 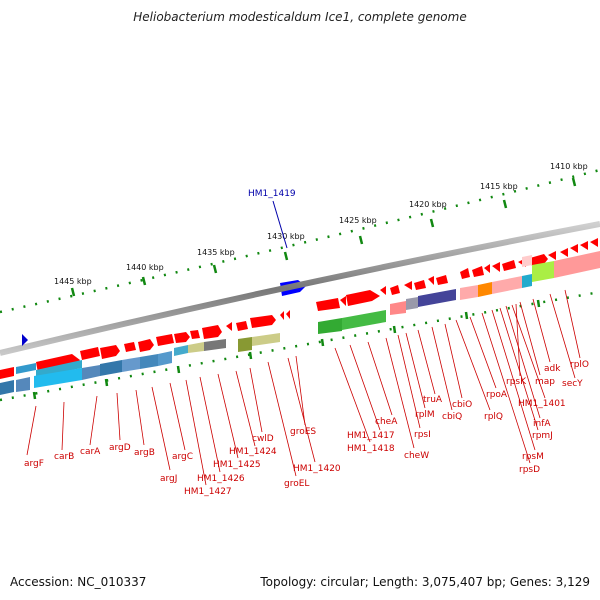 I want to click on tick-label: 1445 kbp, so click(x=73, y=281).